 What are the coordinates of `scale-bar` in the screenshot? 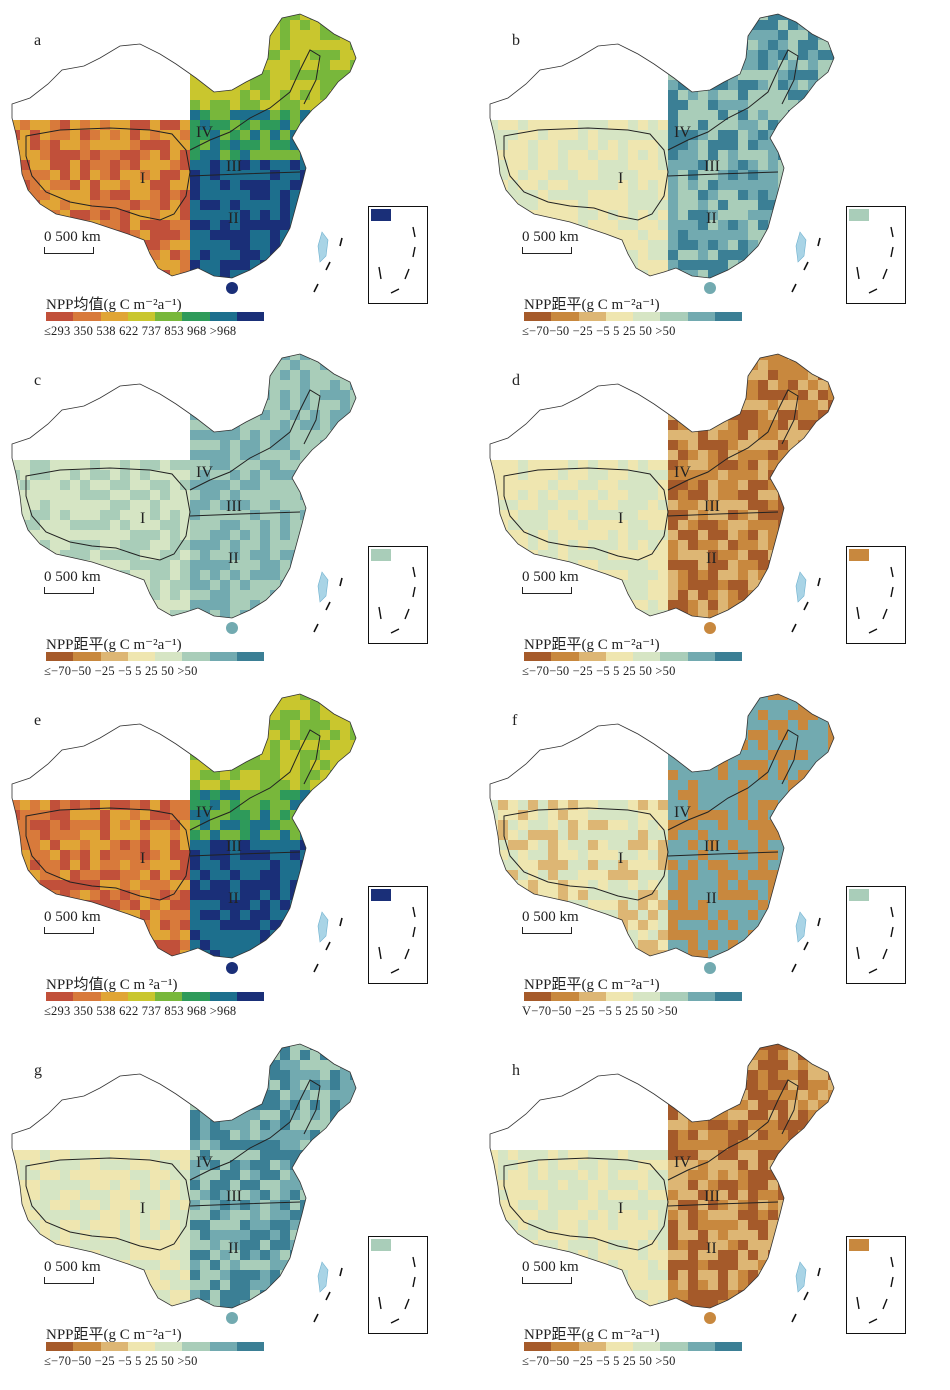 It's located at (69, 590).